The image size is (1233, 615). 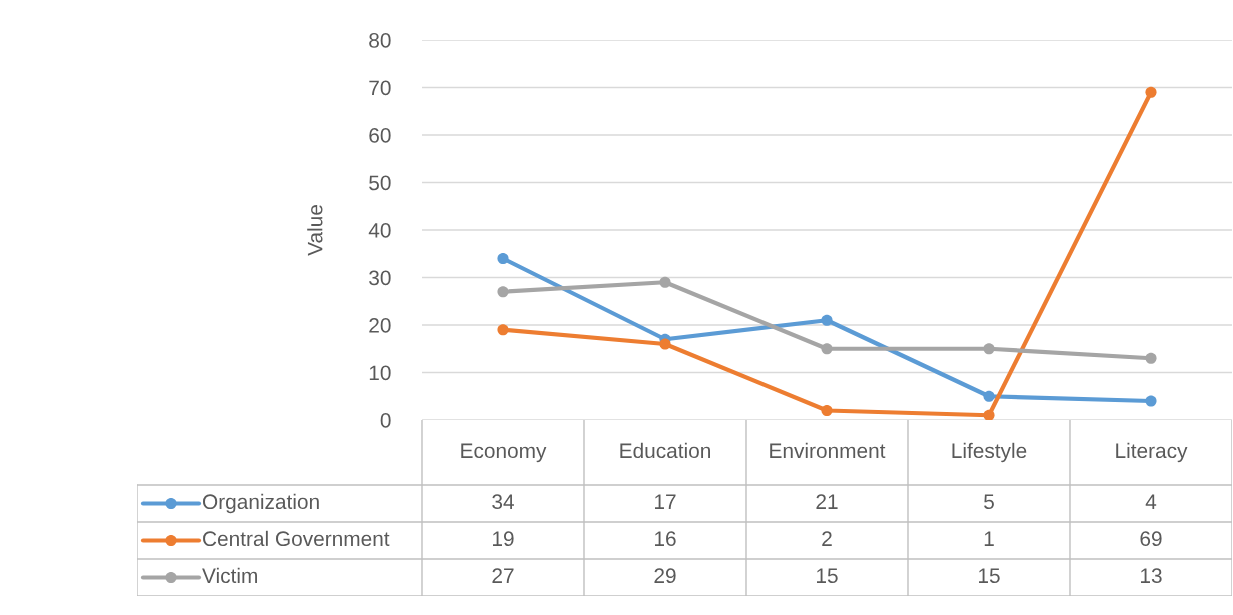 I want to click on data-label: 2, so click(x=827, y=538).